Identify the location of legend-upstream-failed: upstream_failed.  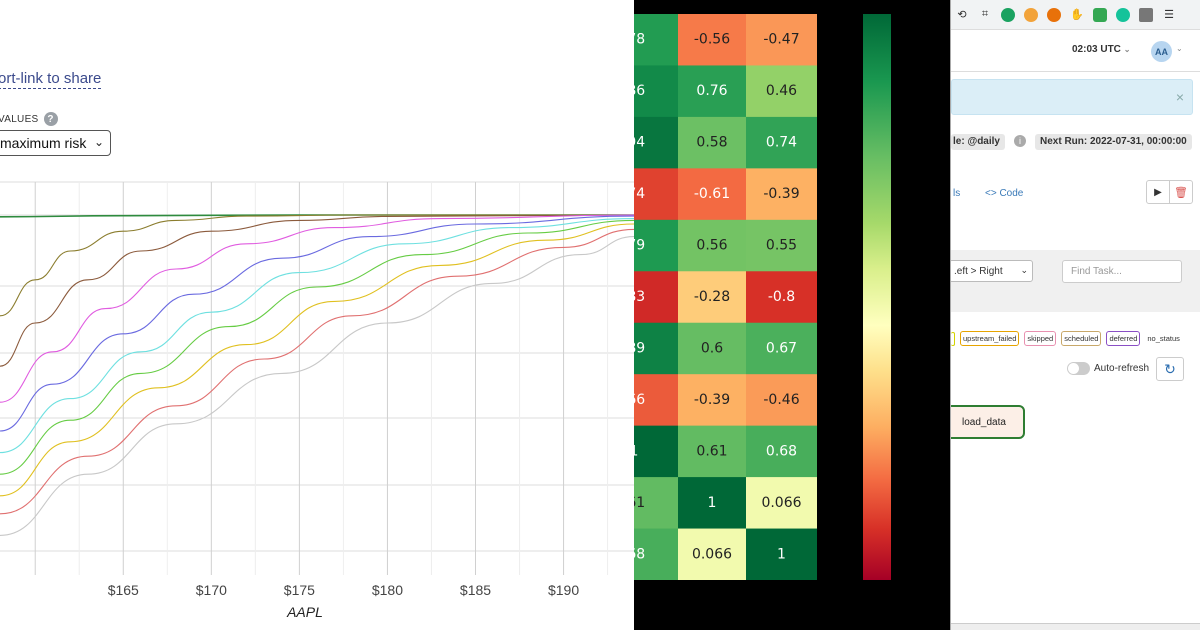
(990, 338).